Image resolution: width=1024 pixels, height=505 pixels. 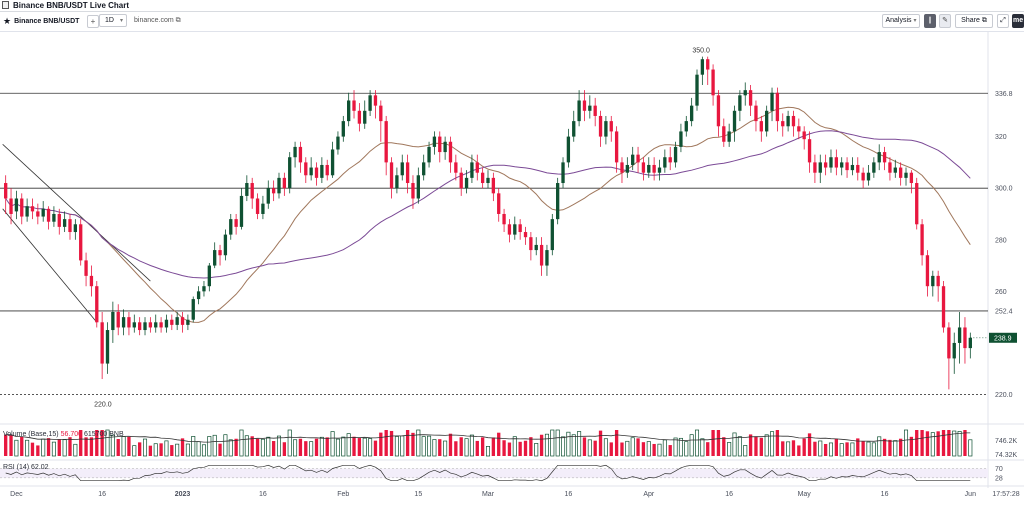 I want to click on symbol-selector: ★ Binance BNB/USDT, so click(x=41, y=21).